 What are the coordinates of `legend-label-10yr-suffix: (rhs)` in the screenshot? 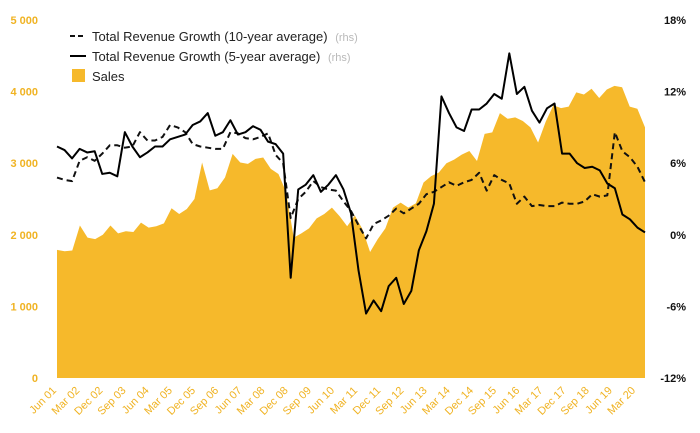 It's located at (346, 38).